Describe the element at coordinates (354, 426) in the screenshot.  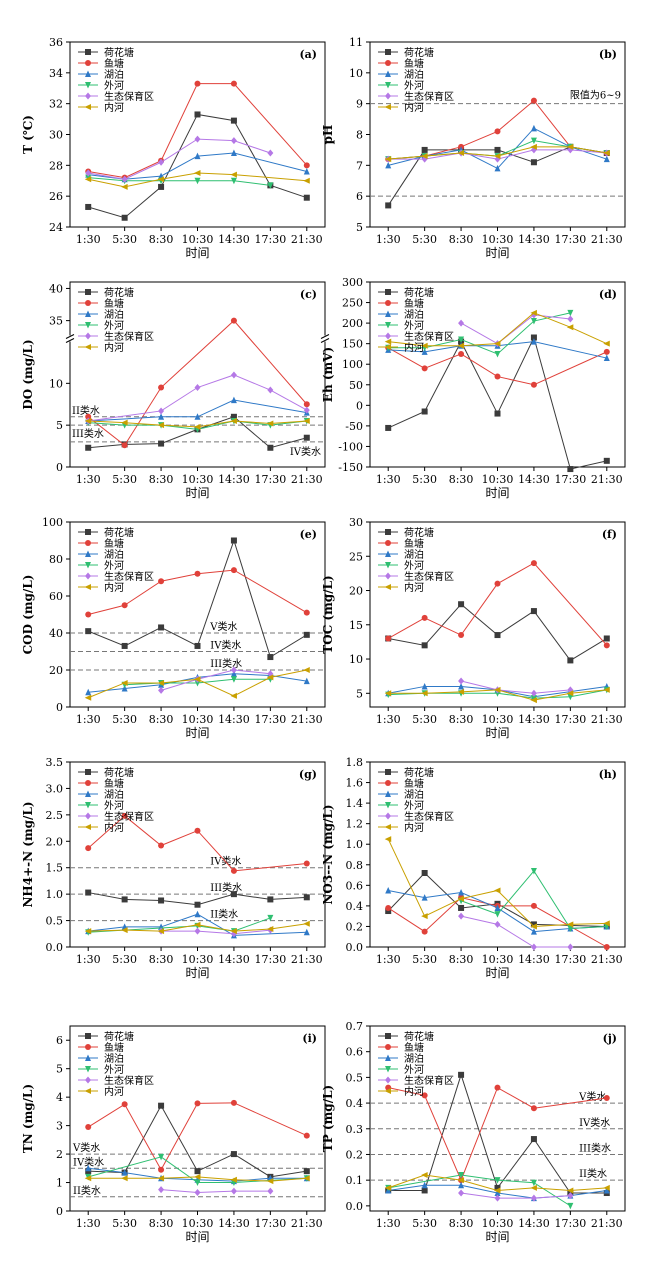
I see `y-tick-label: -50` at that location.